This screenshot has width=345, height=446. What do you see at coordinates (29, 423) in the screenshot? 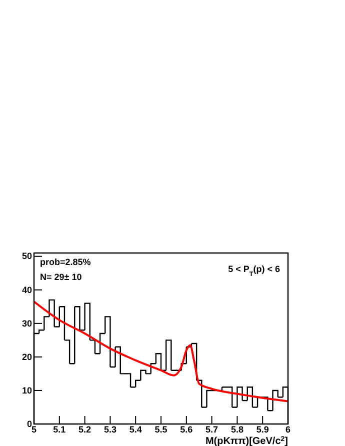
I see `y-tick-label: 0` at bounding box center [29, 423].